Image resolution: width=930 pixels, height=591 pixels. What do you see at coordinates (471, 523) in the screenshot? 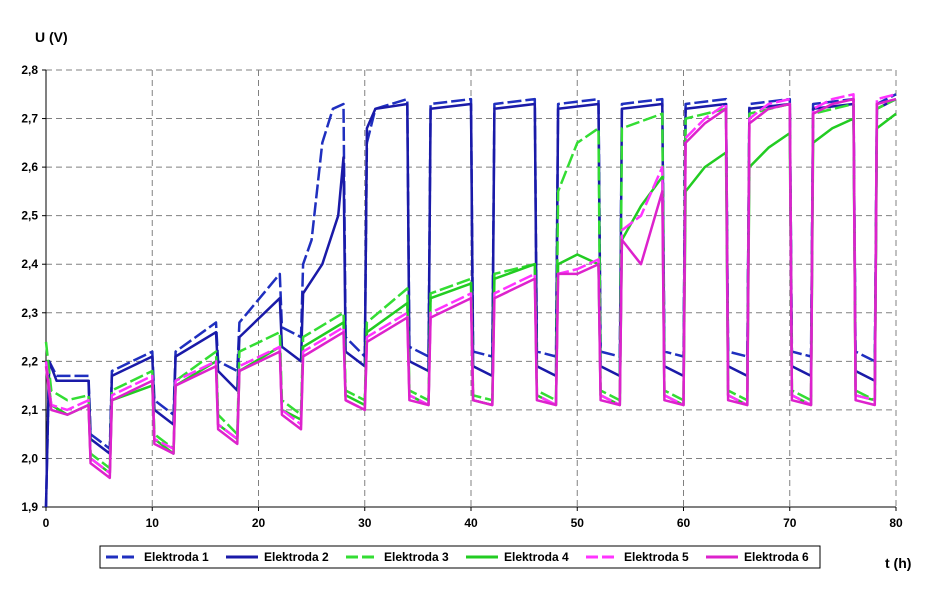
I see `x-tick-label: 40` at bounding box center [471, 523].